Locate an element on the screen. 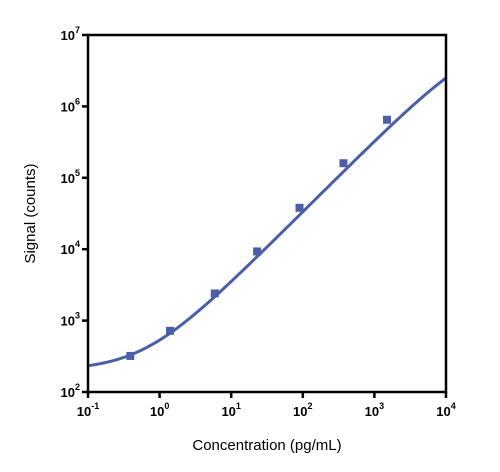 Image resolution: width=500 pixels, height=472 pixels. y-tick-label: 10² is located at coordinates (70, 391).